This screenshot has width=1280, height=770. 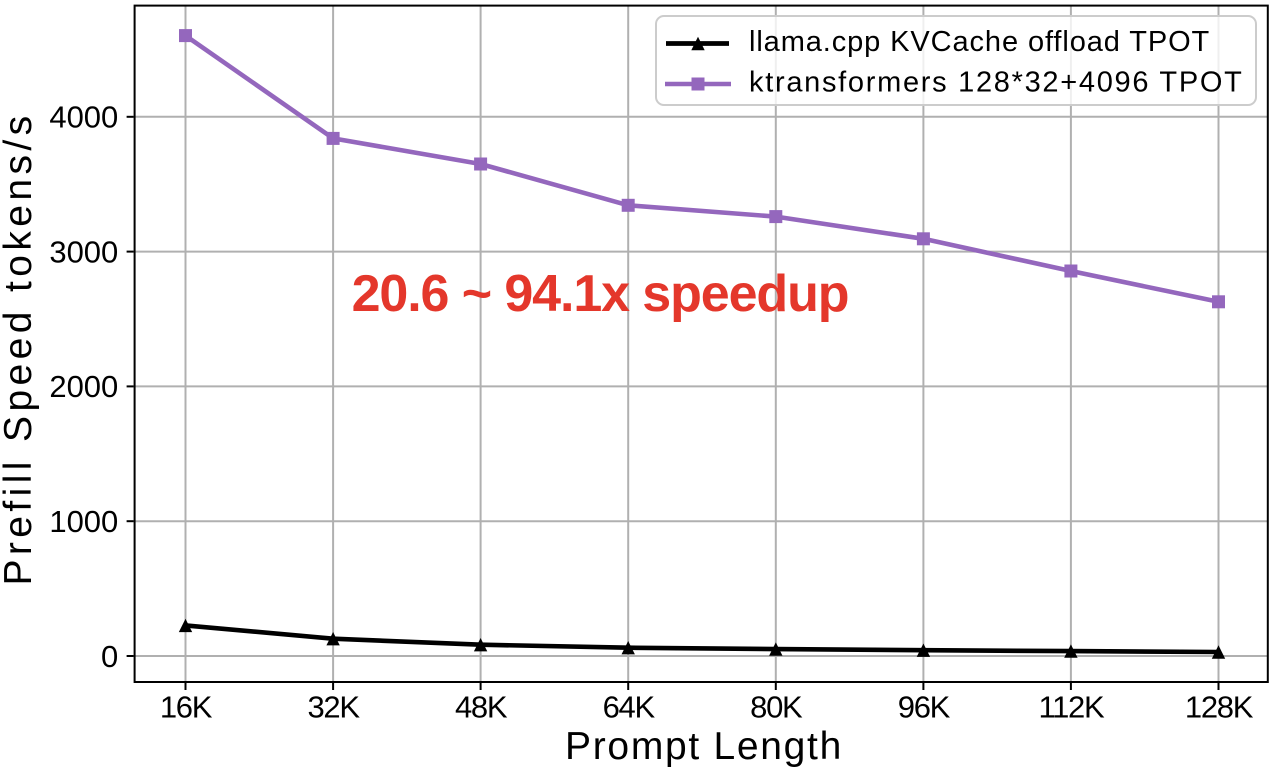 What do you see at coordinates (83, 521) in the screenshot?
I see `svg-text: 1000` at bounding box center [83, 521].